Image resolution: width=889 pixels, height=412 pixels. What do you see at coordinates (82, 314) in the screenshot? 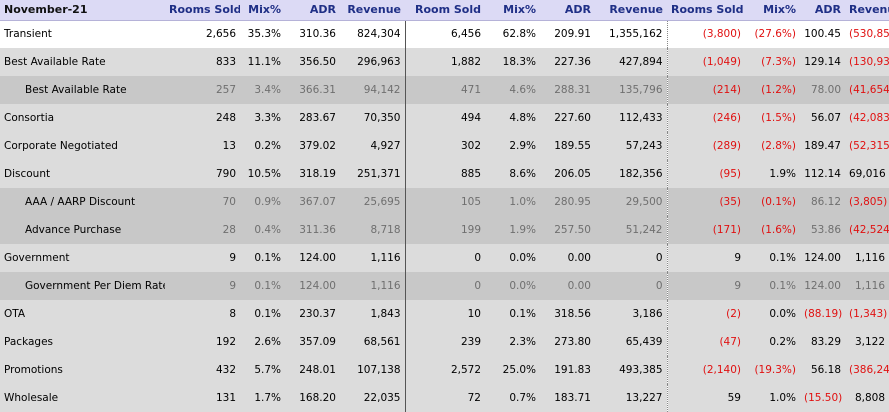
I see `row-label: OTA` at bounding box center [82, 314].